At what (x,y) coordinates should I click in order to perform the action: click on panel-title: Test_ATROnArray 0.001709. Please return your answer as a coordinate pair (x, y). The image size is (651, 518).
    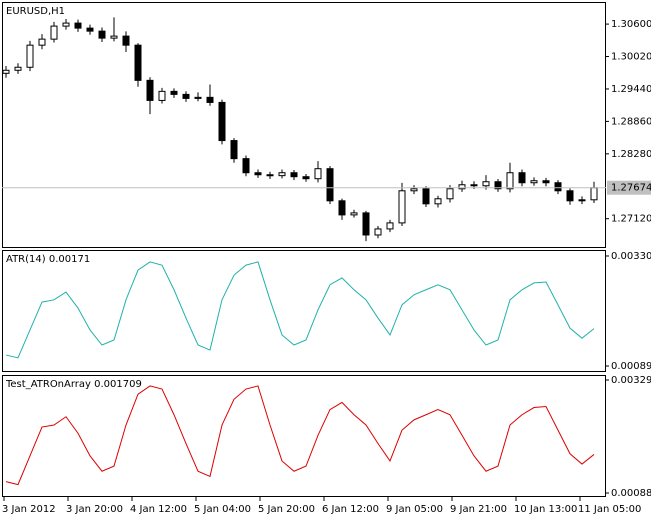
    Looking at the image, I should click on (73, 384).